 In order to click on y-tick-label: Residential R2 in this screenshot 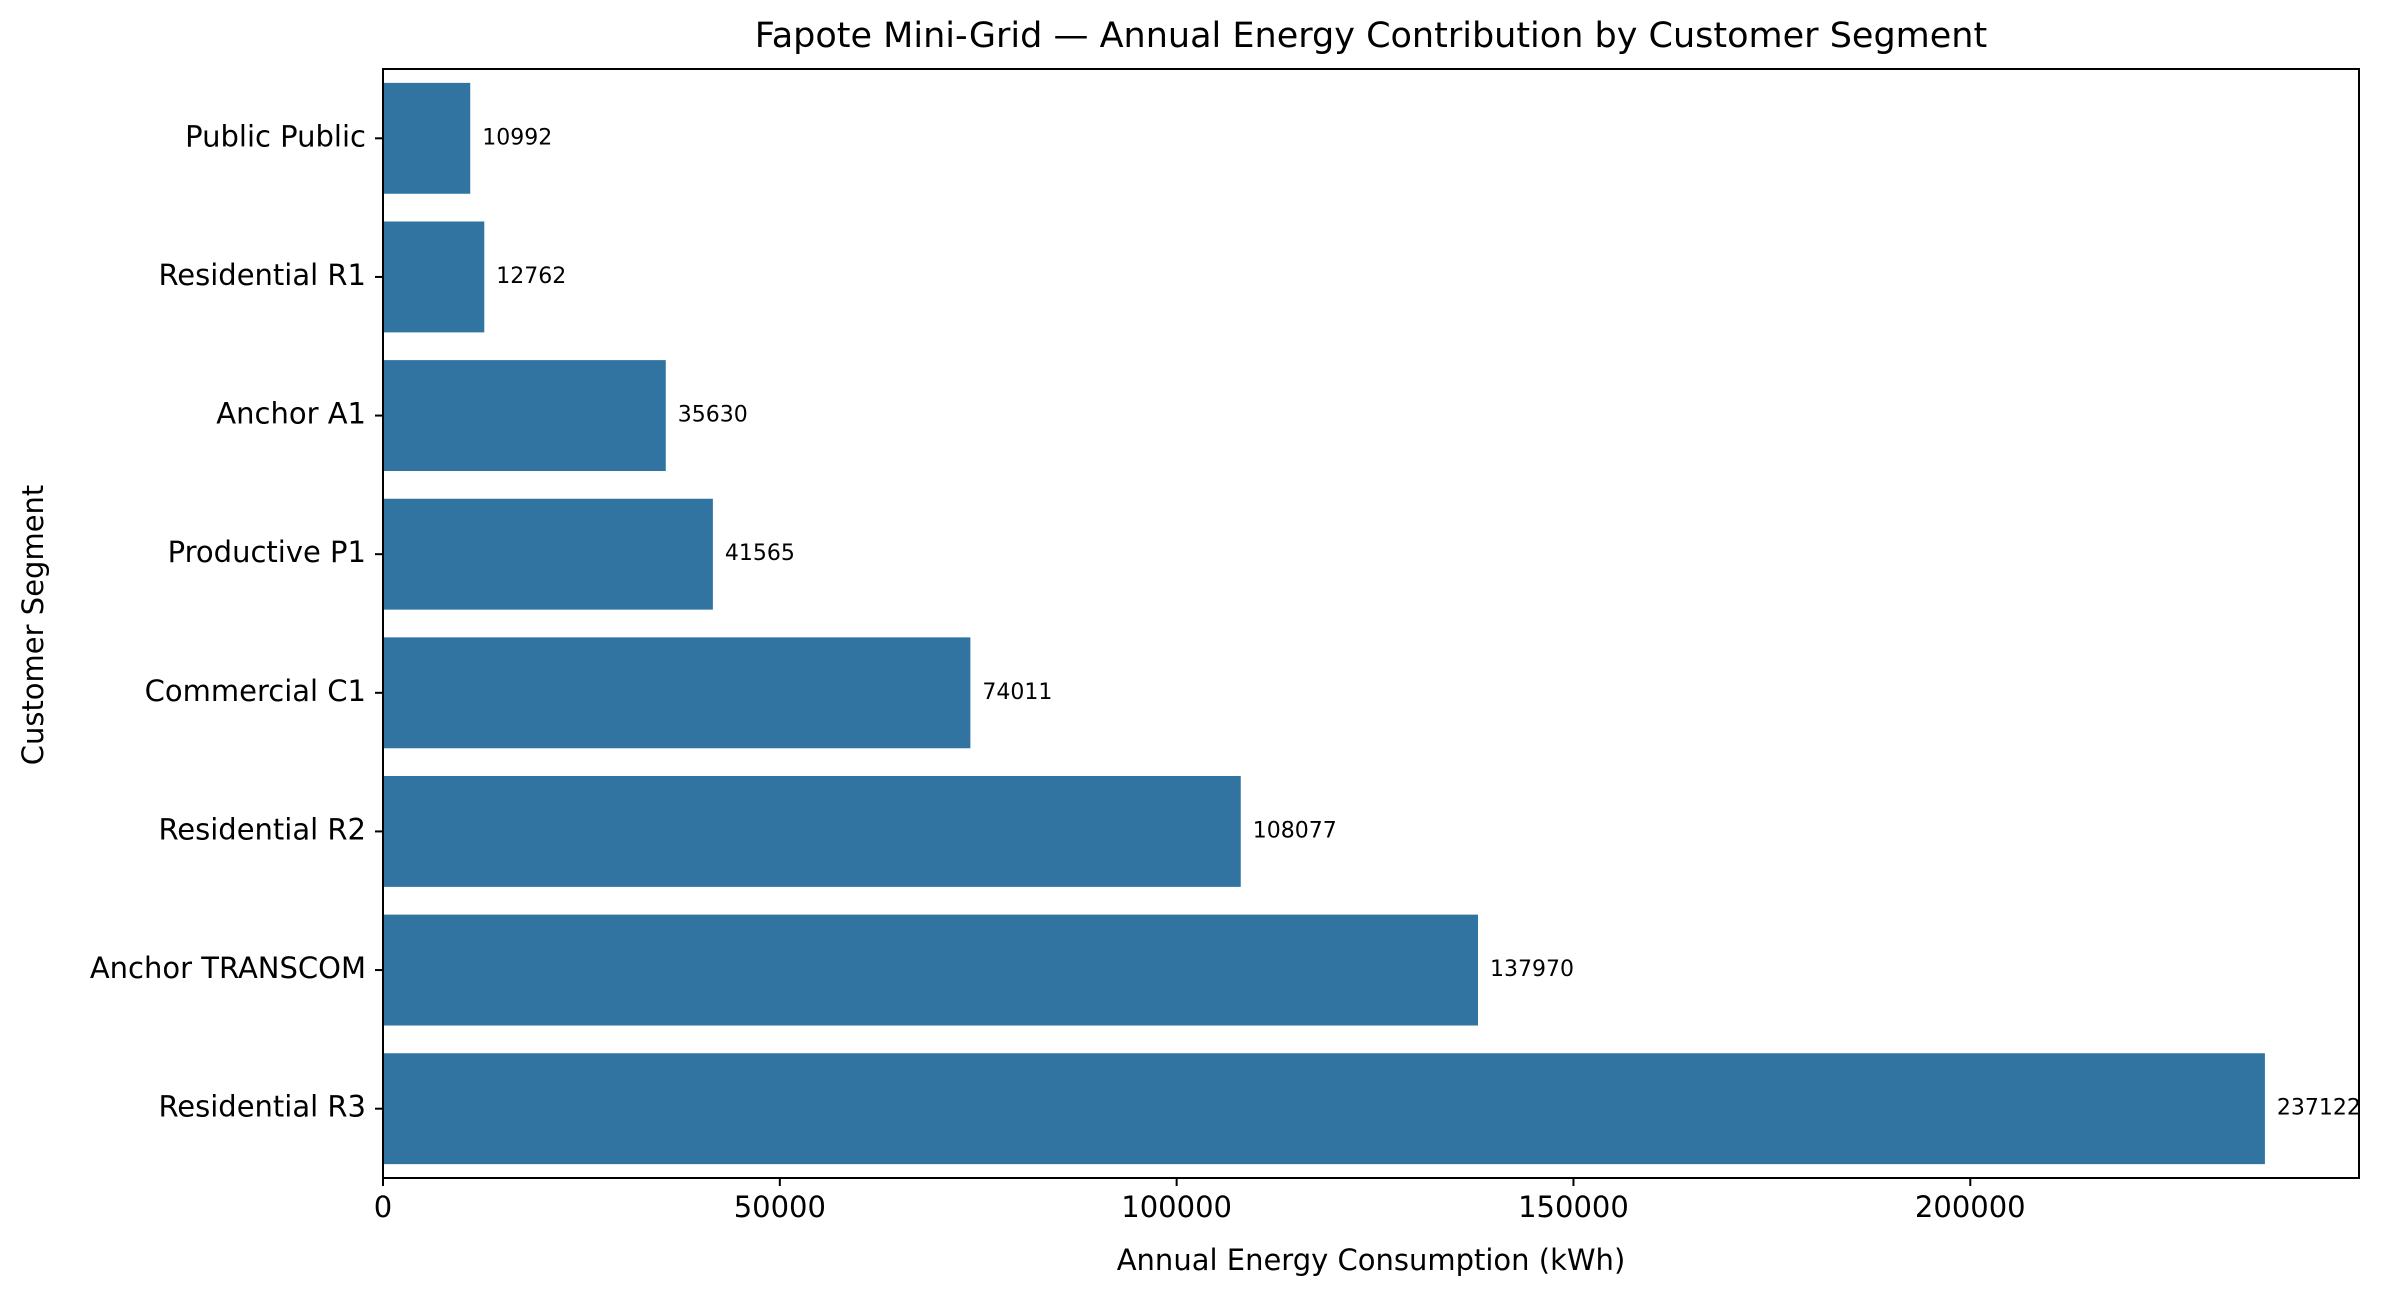, I will do `click(262, 829)`.